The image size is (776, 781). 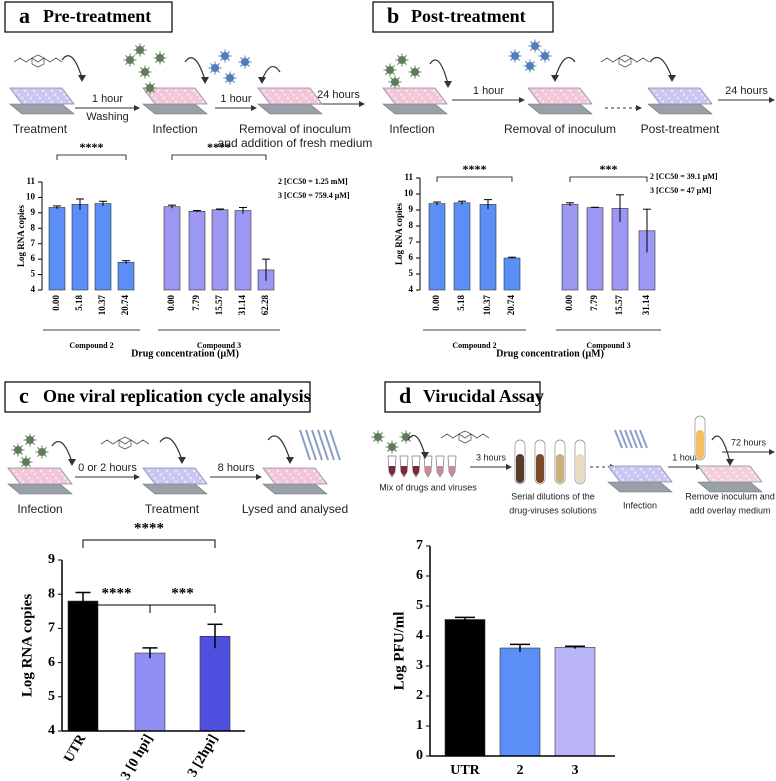 I want to click on significance-bracket, so click(x=219, y=157).